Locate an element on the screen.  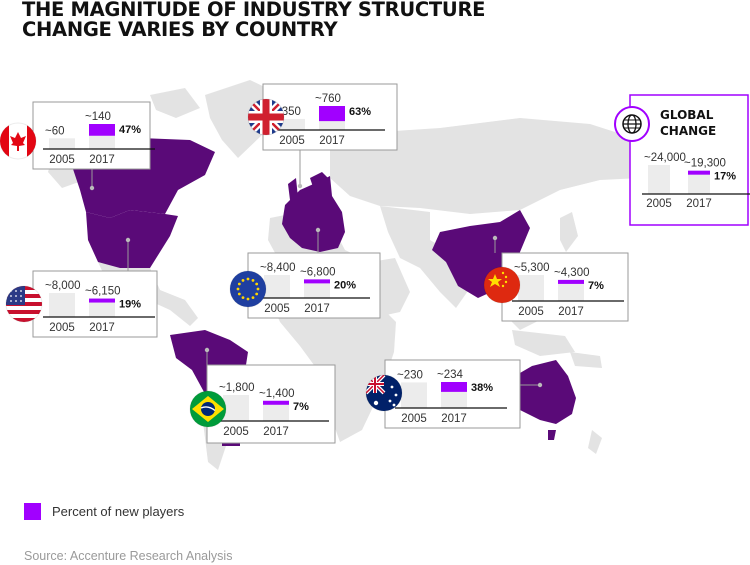
map-australia is located at coordinates (541, 392).